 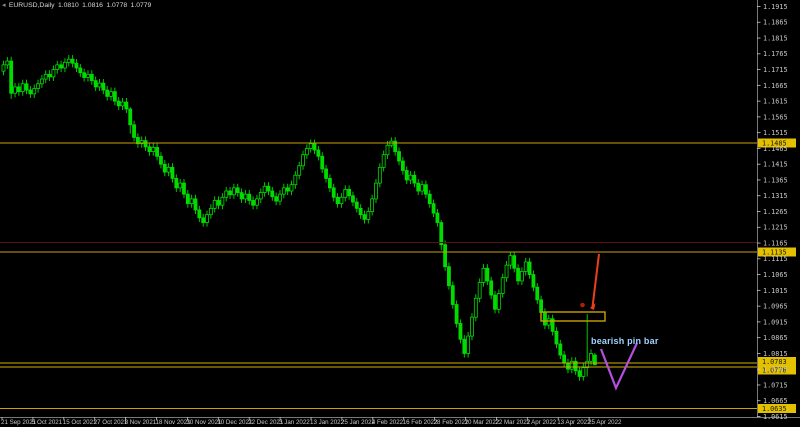 I want to click on bearish-pin-bar-label: bearish pin bar, so click(x=625, y=341).